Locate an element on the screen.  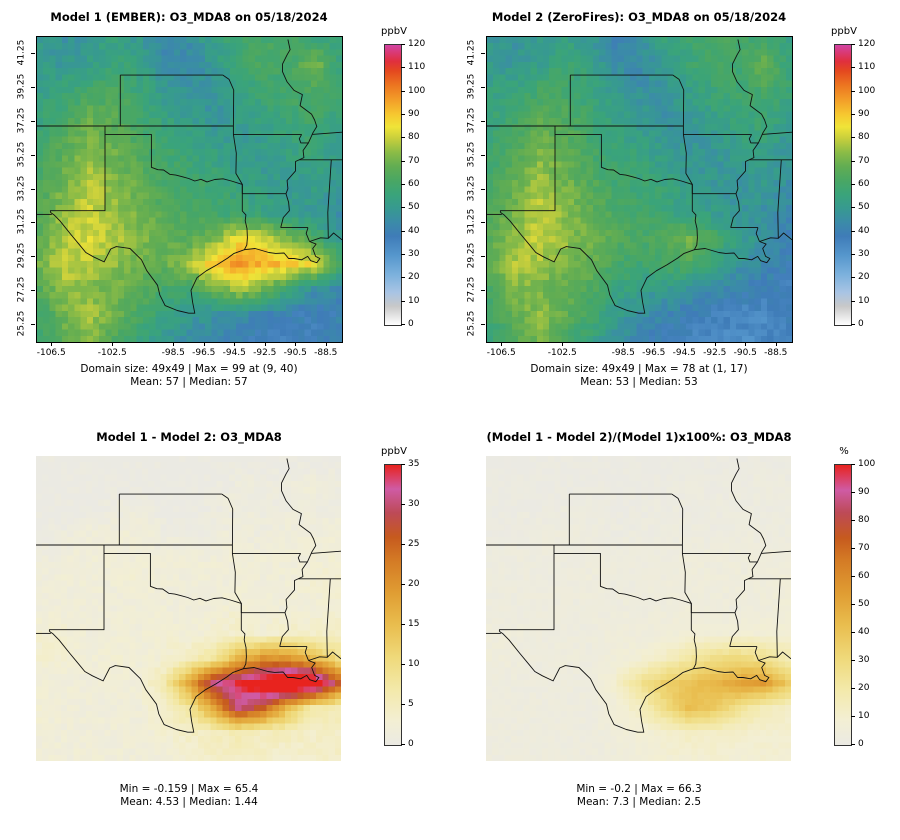
colorbar-tick-label: 5 is located at coordinates (411, 704).